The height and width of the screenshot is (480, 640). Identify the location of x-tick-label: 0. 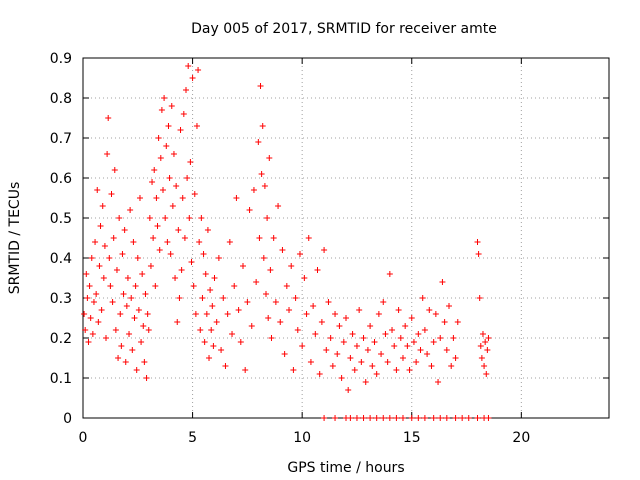
(83, 438).